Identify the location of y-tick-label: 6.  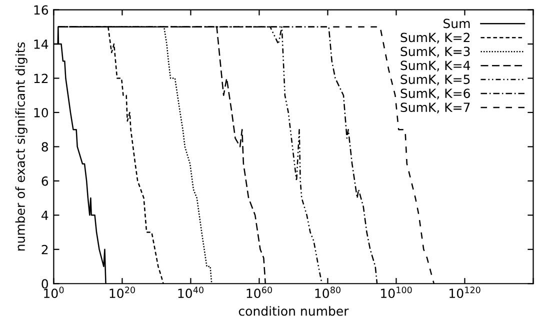
(45, 181).